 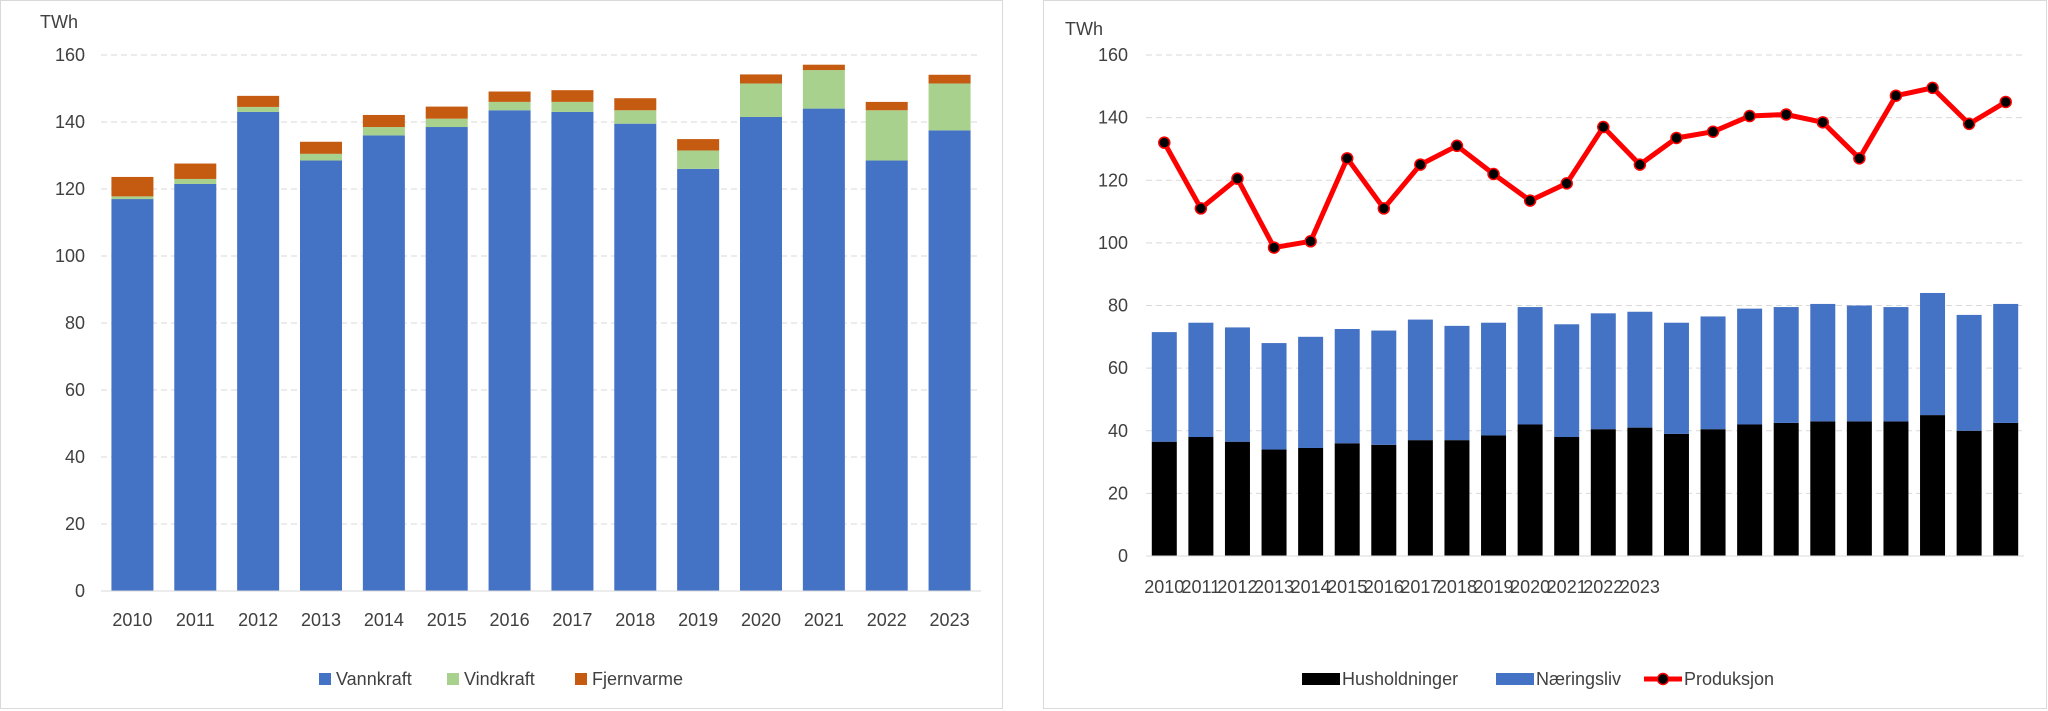 I want to click on left-bar-vannkraft-2017, so click(x=572, y=351).